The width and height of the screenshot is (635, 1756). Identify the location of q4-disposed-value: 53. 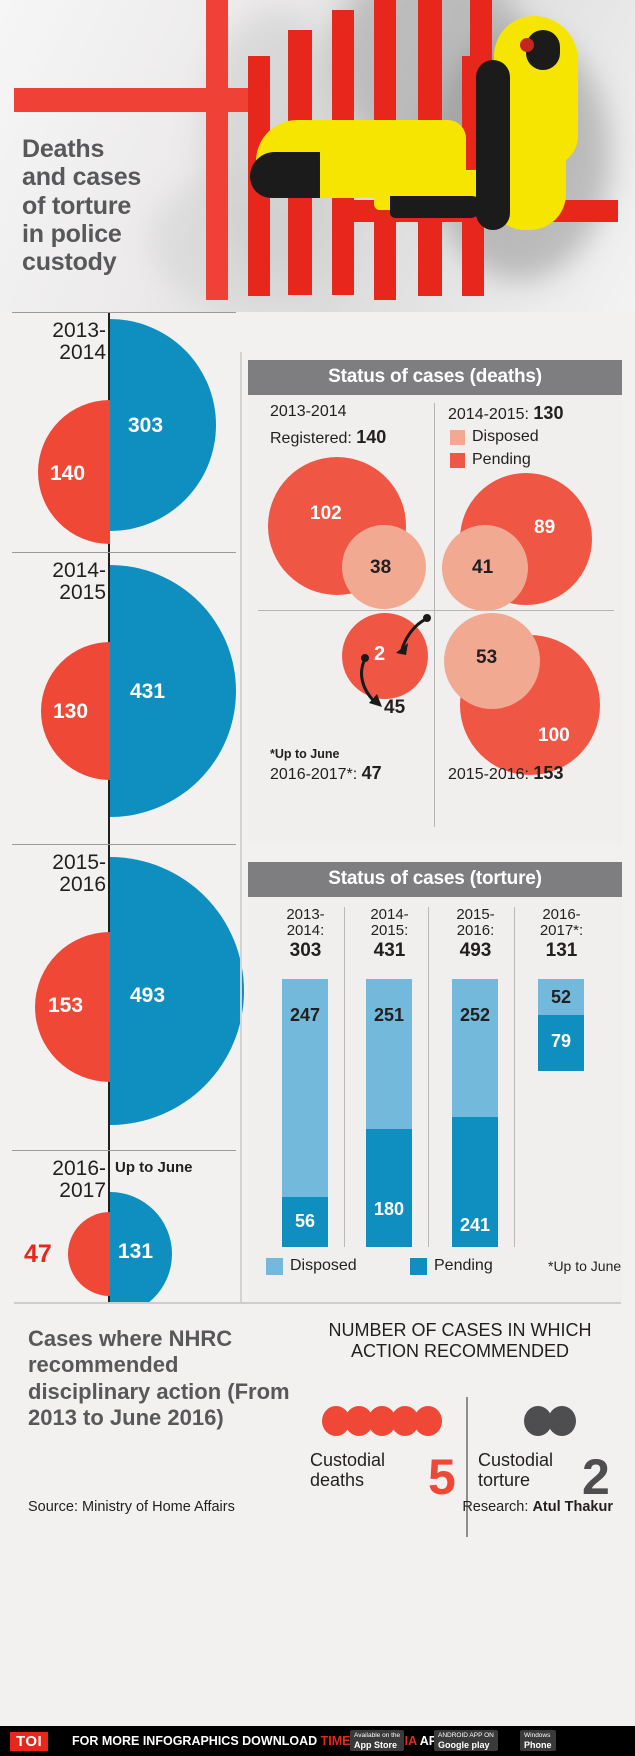
(487, 657).